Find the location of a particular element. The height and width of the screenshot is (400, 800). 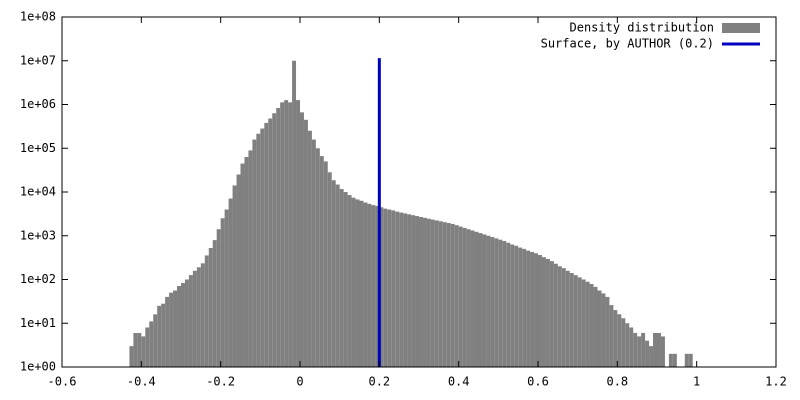

x-tick-label: -0.4 is located at coordinates (141, 382).